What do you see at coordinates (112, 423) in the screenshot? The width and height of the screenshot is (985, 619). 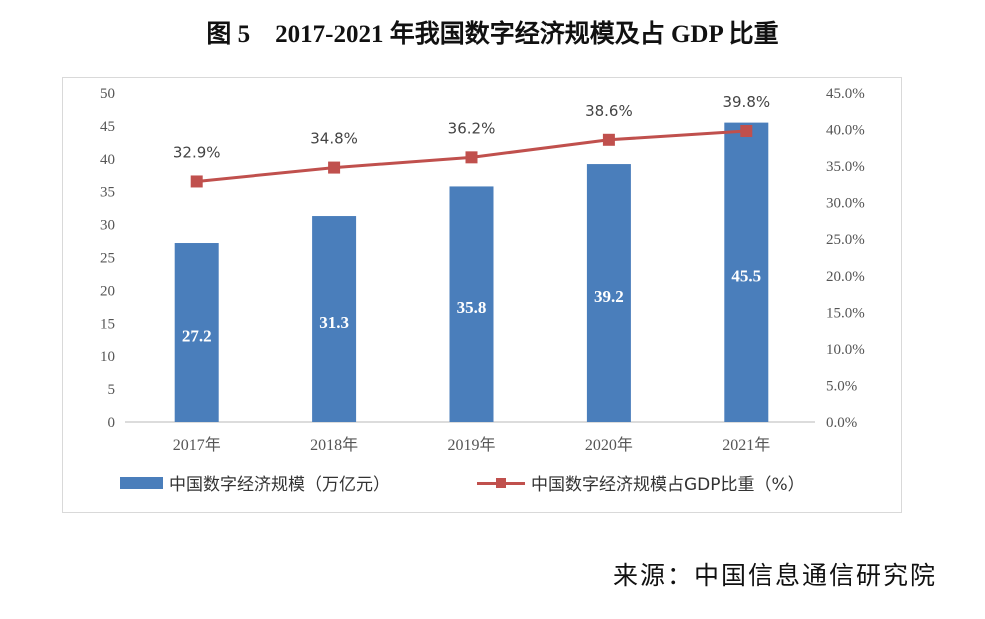 I see `left-axis-tick: 0` at bounding box center [112, 423].